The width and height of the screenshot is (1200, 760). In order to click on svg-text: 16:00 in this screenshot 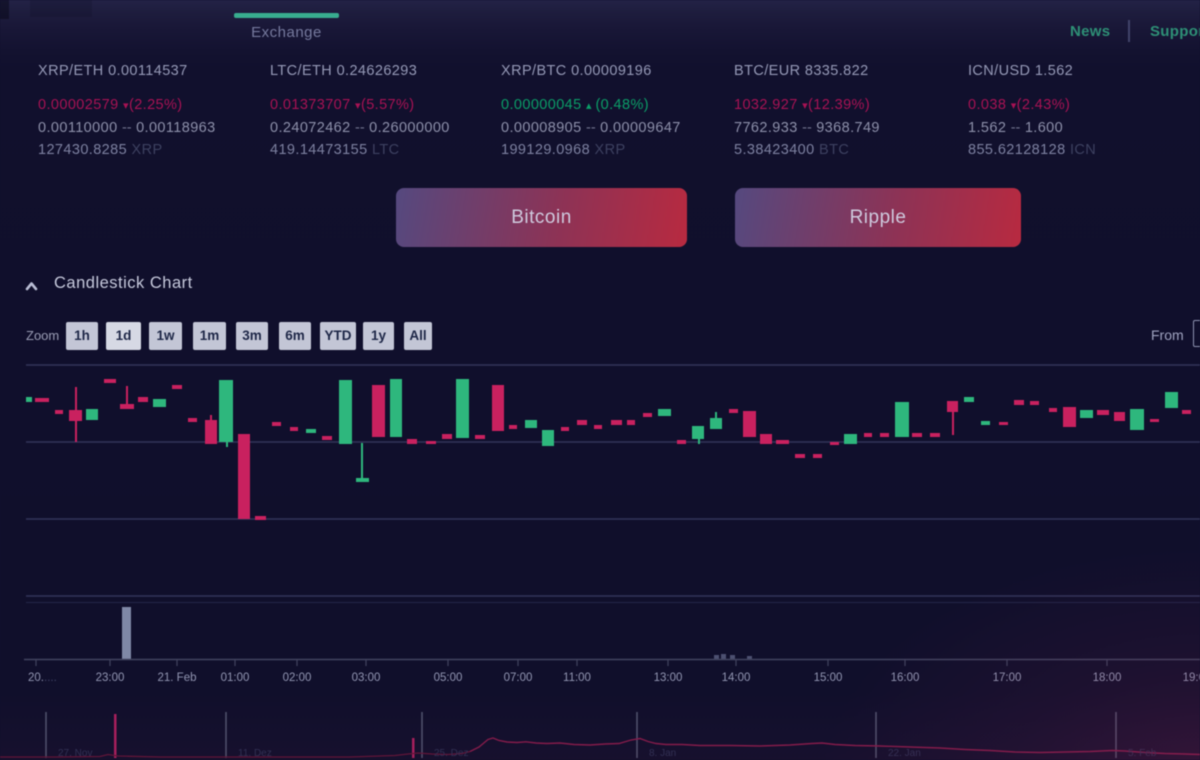, I will do `click(905, 678)`.